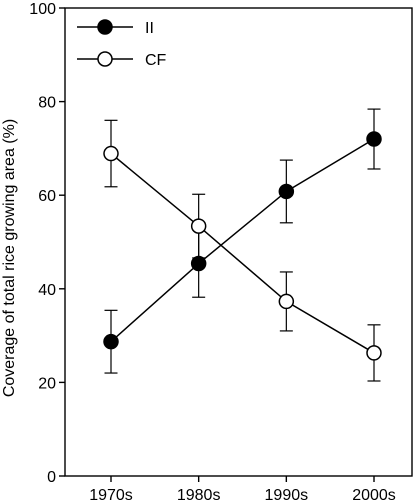 The height and width of the screenshot is (500, 420). I want to click on x-tick-label: 1970s, so click(111, 493).